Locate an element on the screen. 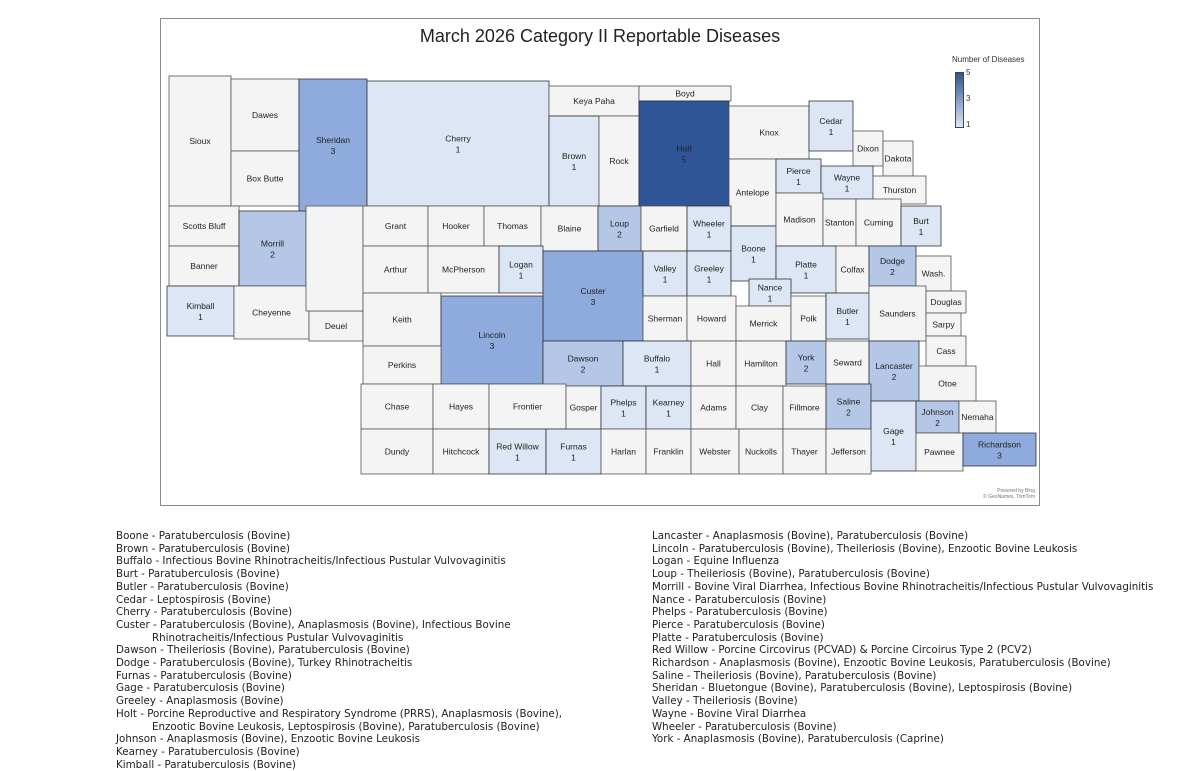  county-name-label: Sherman is located at coordinates (665, 319).